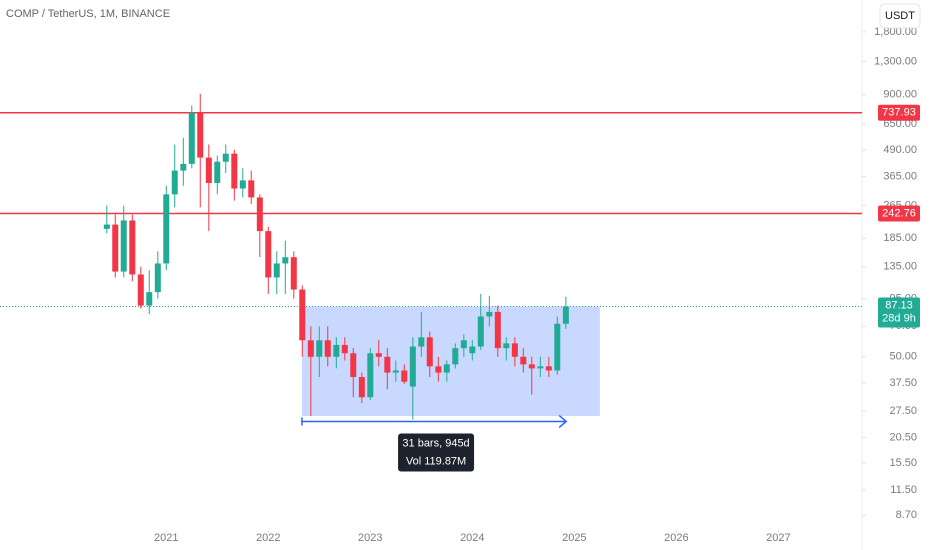 The height and width of the screenshot is (550, 932). Describe the element at coordinates (472, 538) in the screenshot. I see `x-tick-label: 2024` at that location.